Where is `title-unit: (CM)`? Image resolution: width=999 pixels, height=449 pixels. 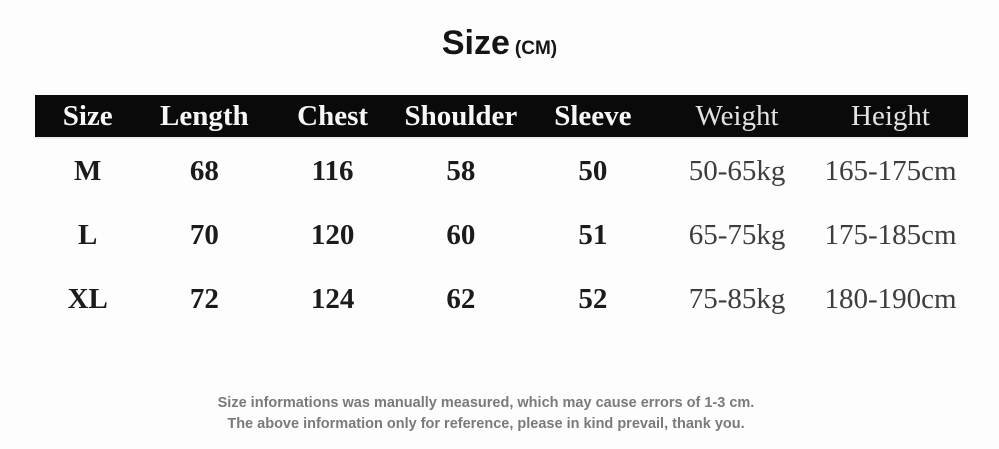 title-unit: (CM) is located at coordinates (536, 48).